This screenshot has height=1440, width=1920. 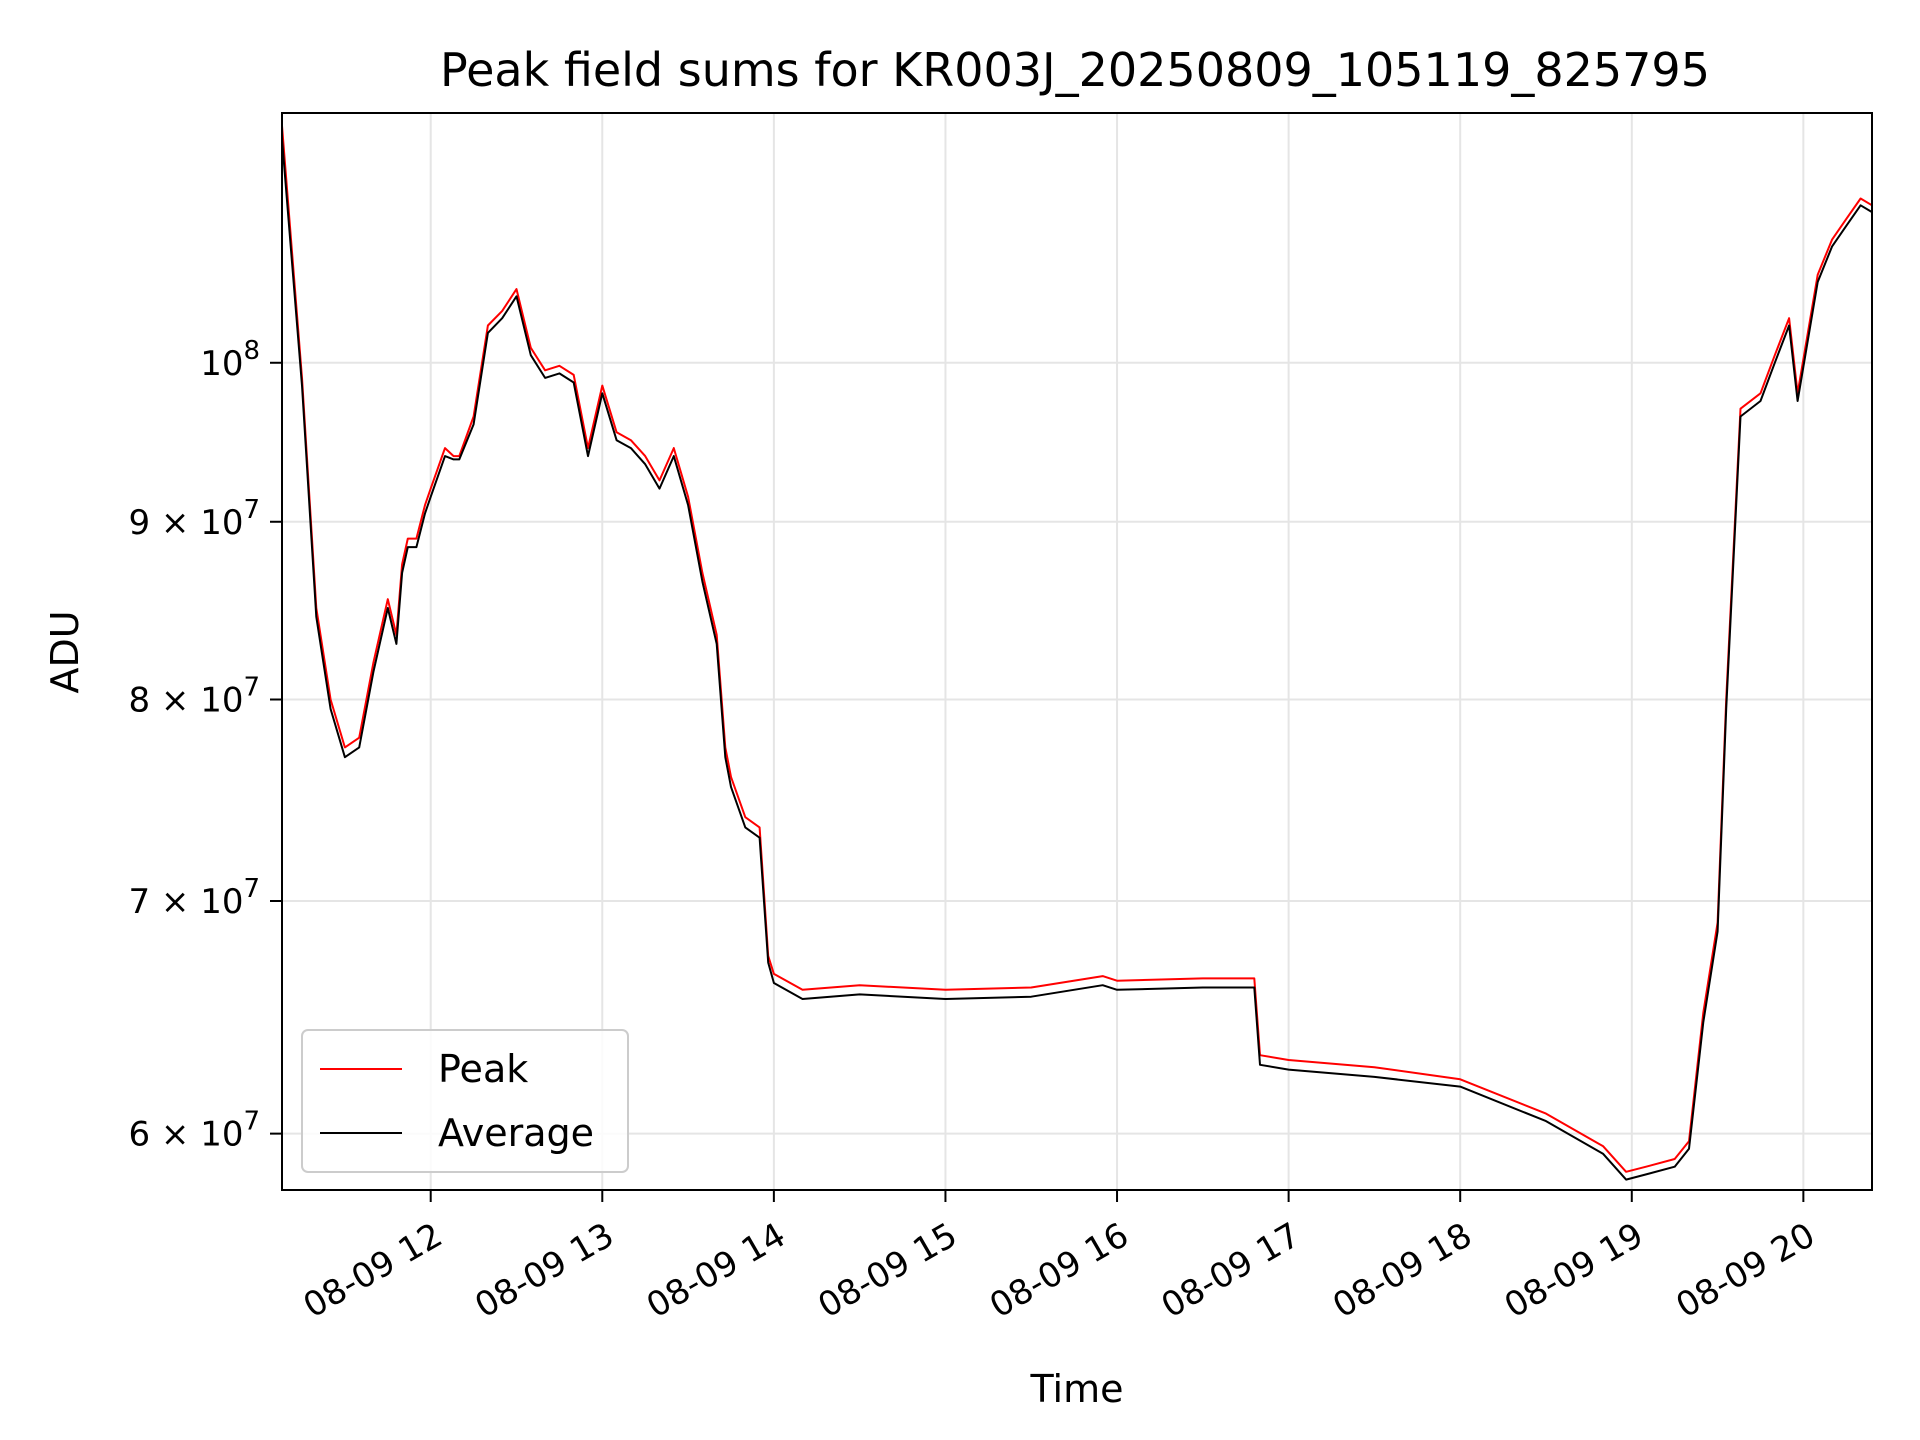 I want to click on y-axis-label: ADU, so click(x=65, y=651).